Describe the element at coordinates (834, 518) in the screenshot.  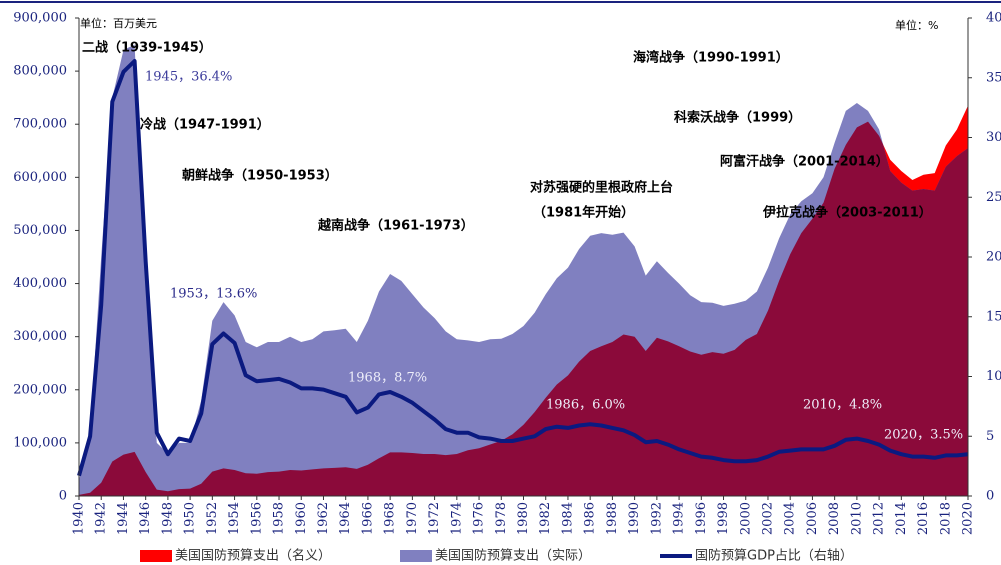
I see `x-tick-label: 2008` at that location.